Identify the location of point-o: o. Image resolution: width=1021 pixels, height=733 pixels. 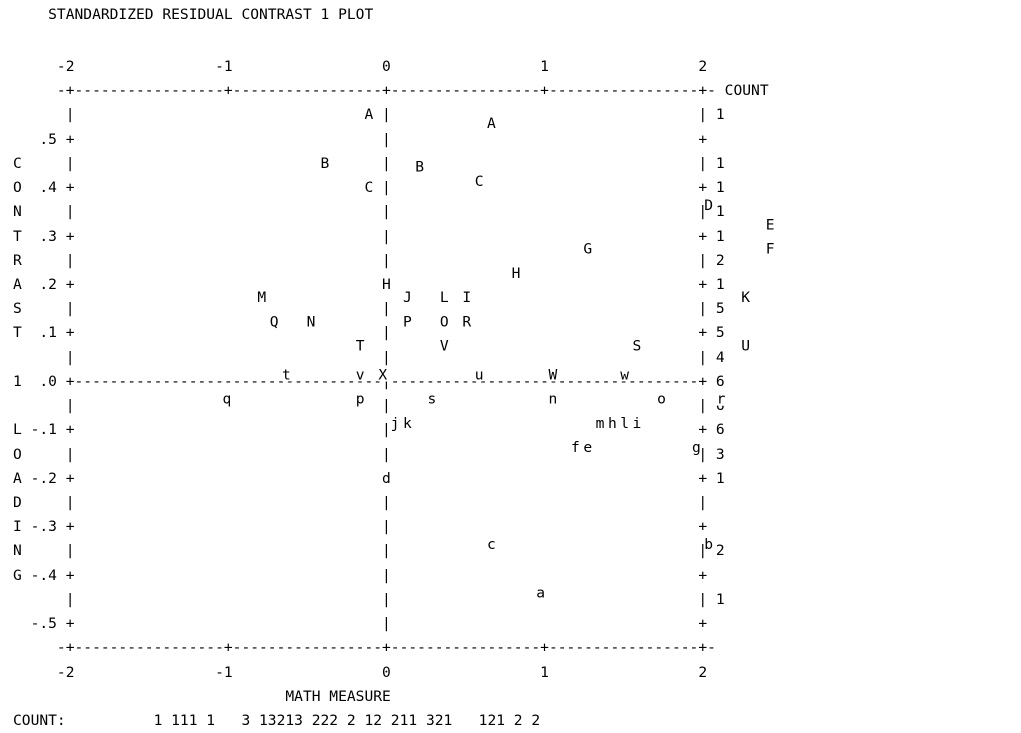
(661, 399).